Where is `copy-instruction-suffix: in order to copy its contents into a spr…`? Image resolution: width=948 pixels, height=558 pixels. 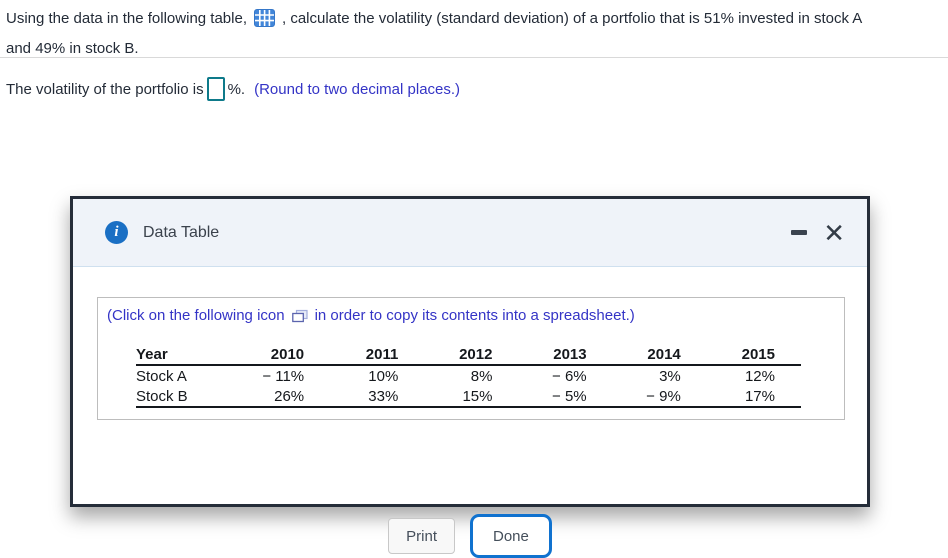 copy-instruction-suffix: in order to copy its contents into a spr… is located at coordinates (474, 315).